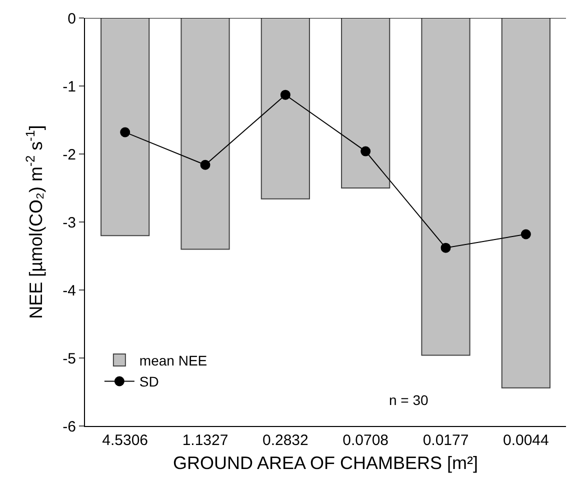  Describe the element at coordinates (69, 291) in the screenshot. I see `y-tick-label: -4` at that location.